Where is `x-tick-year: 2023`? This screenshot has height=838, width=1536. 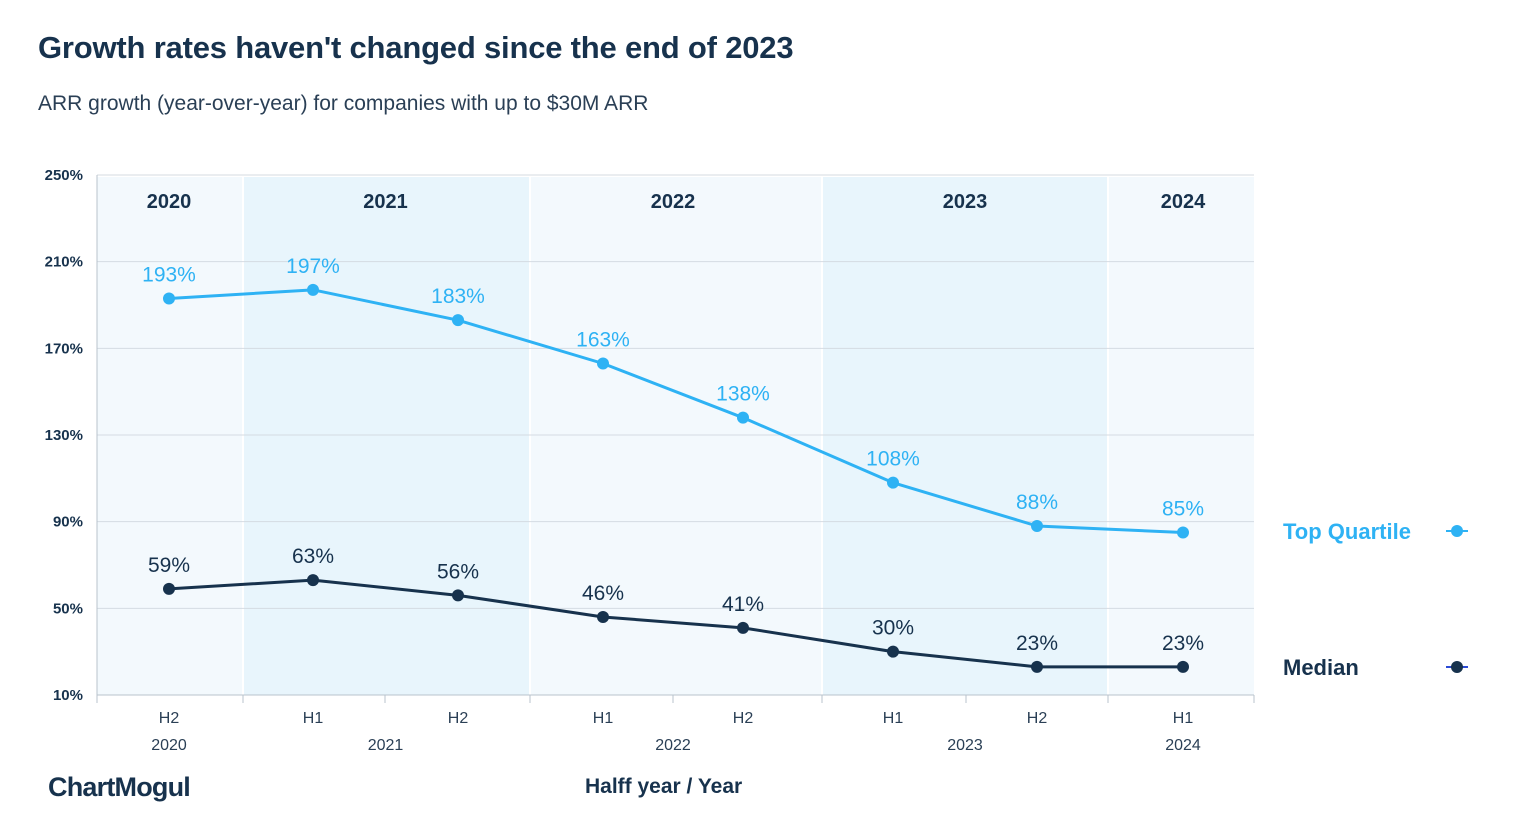
x-tick-year: 2023 is located at coordinates (965, 745).